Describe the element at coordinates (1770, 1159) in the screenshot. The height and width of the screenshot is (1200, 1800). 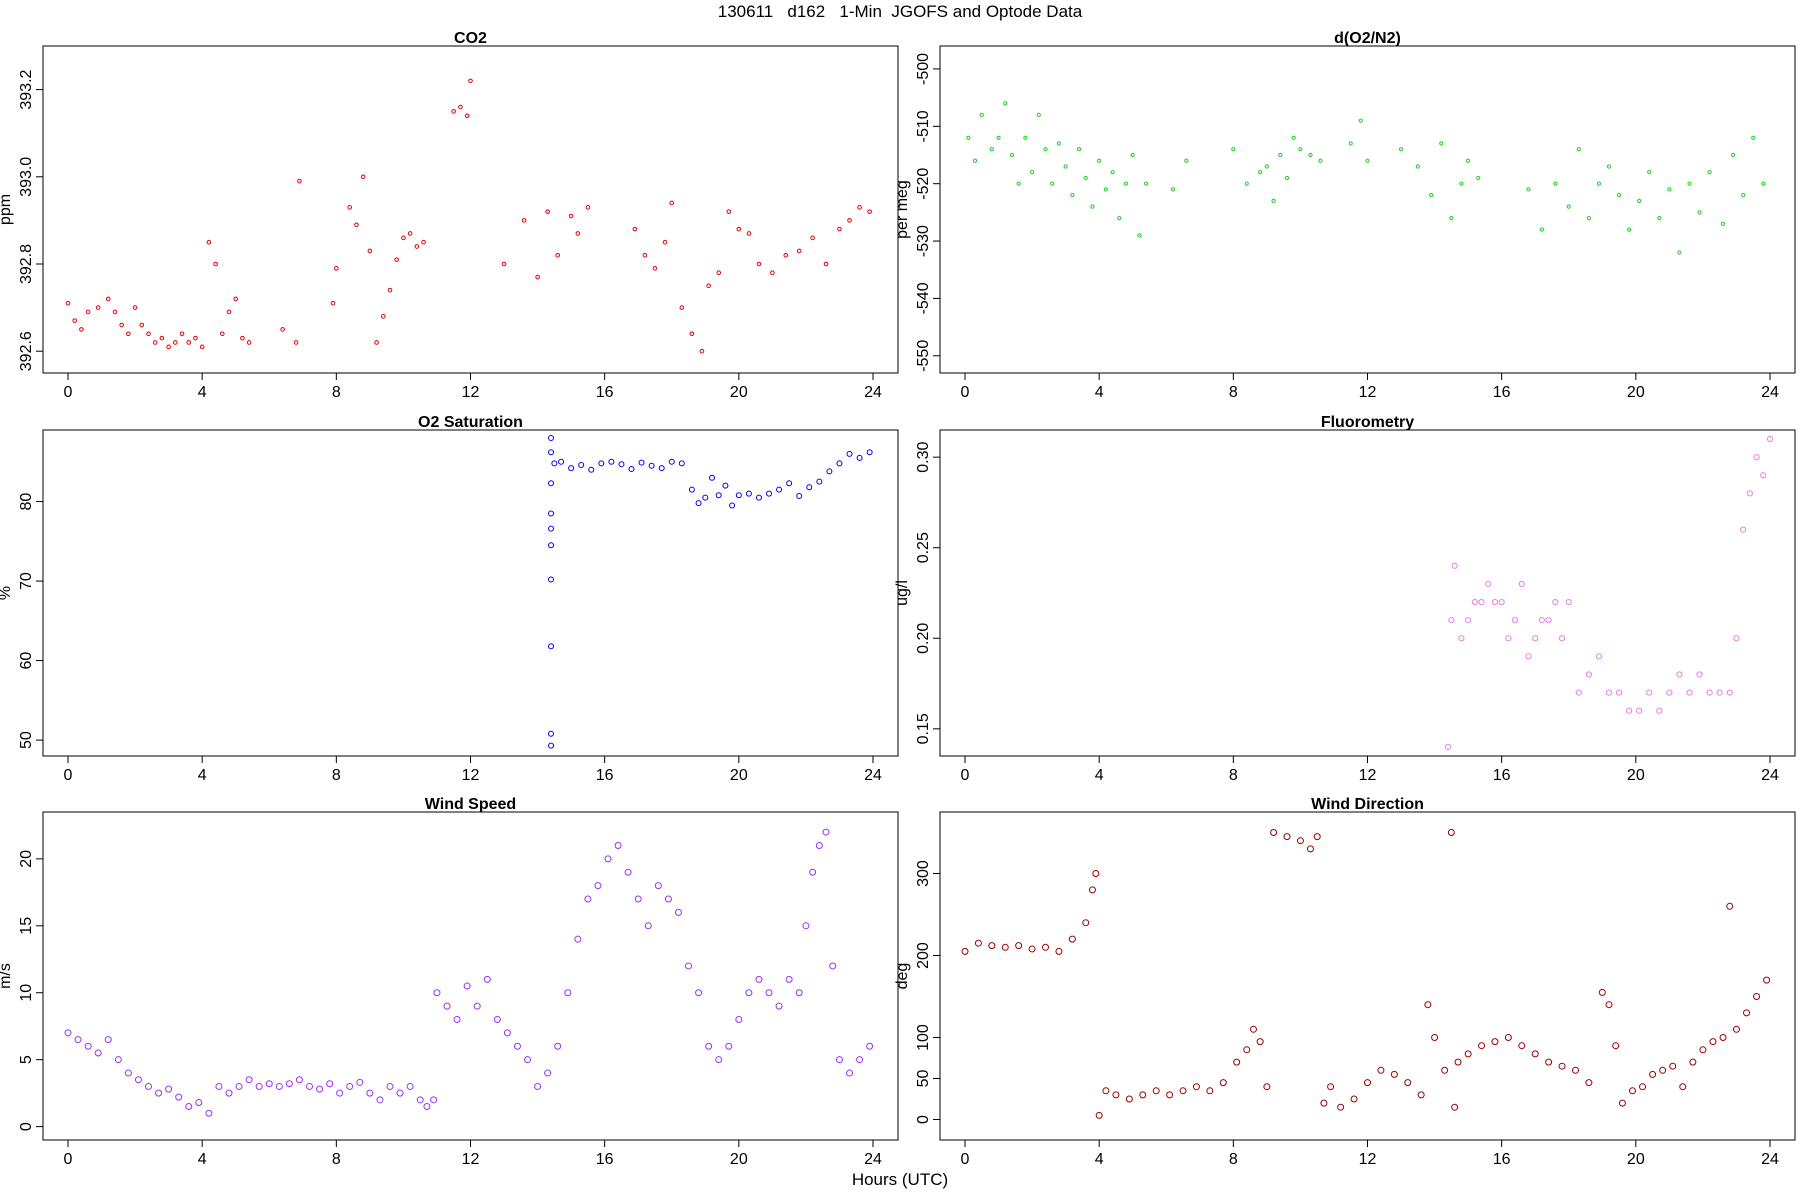
I see `x-tick-label: 24` at that location.